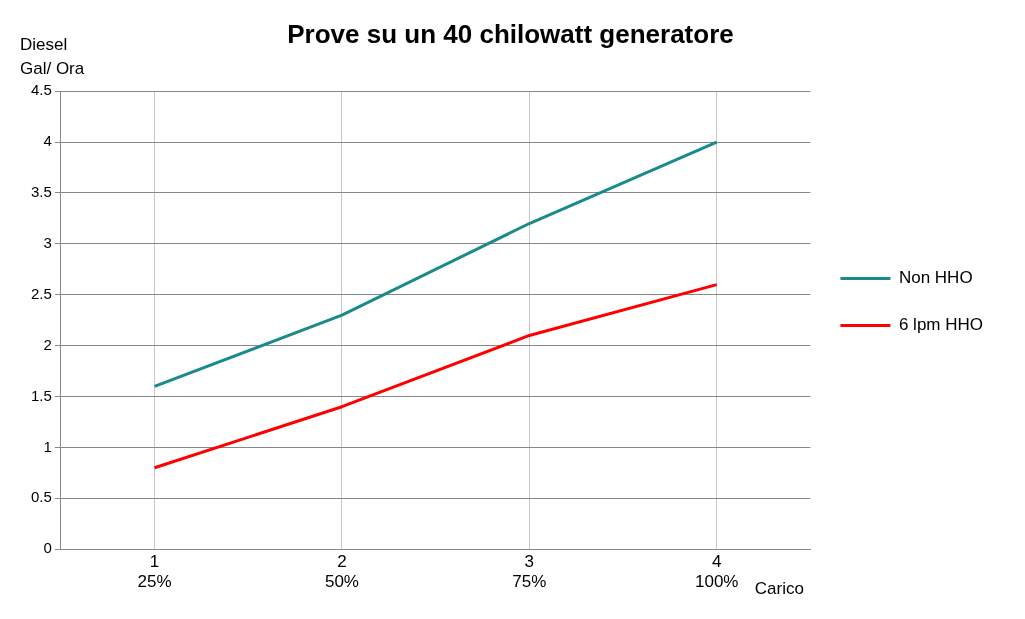  What do you see at coordinates (41, 293) in the screenshot?
I see `y-tick-label: 2.5` at bounding box center [41, 293].